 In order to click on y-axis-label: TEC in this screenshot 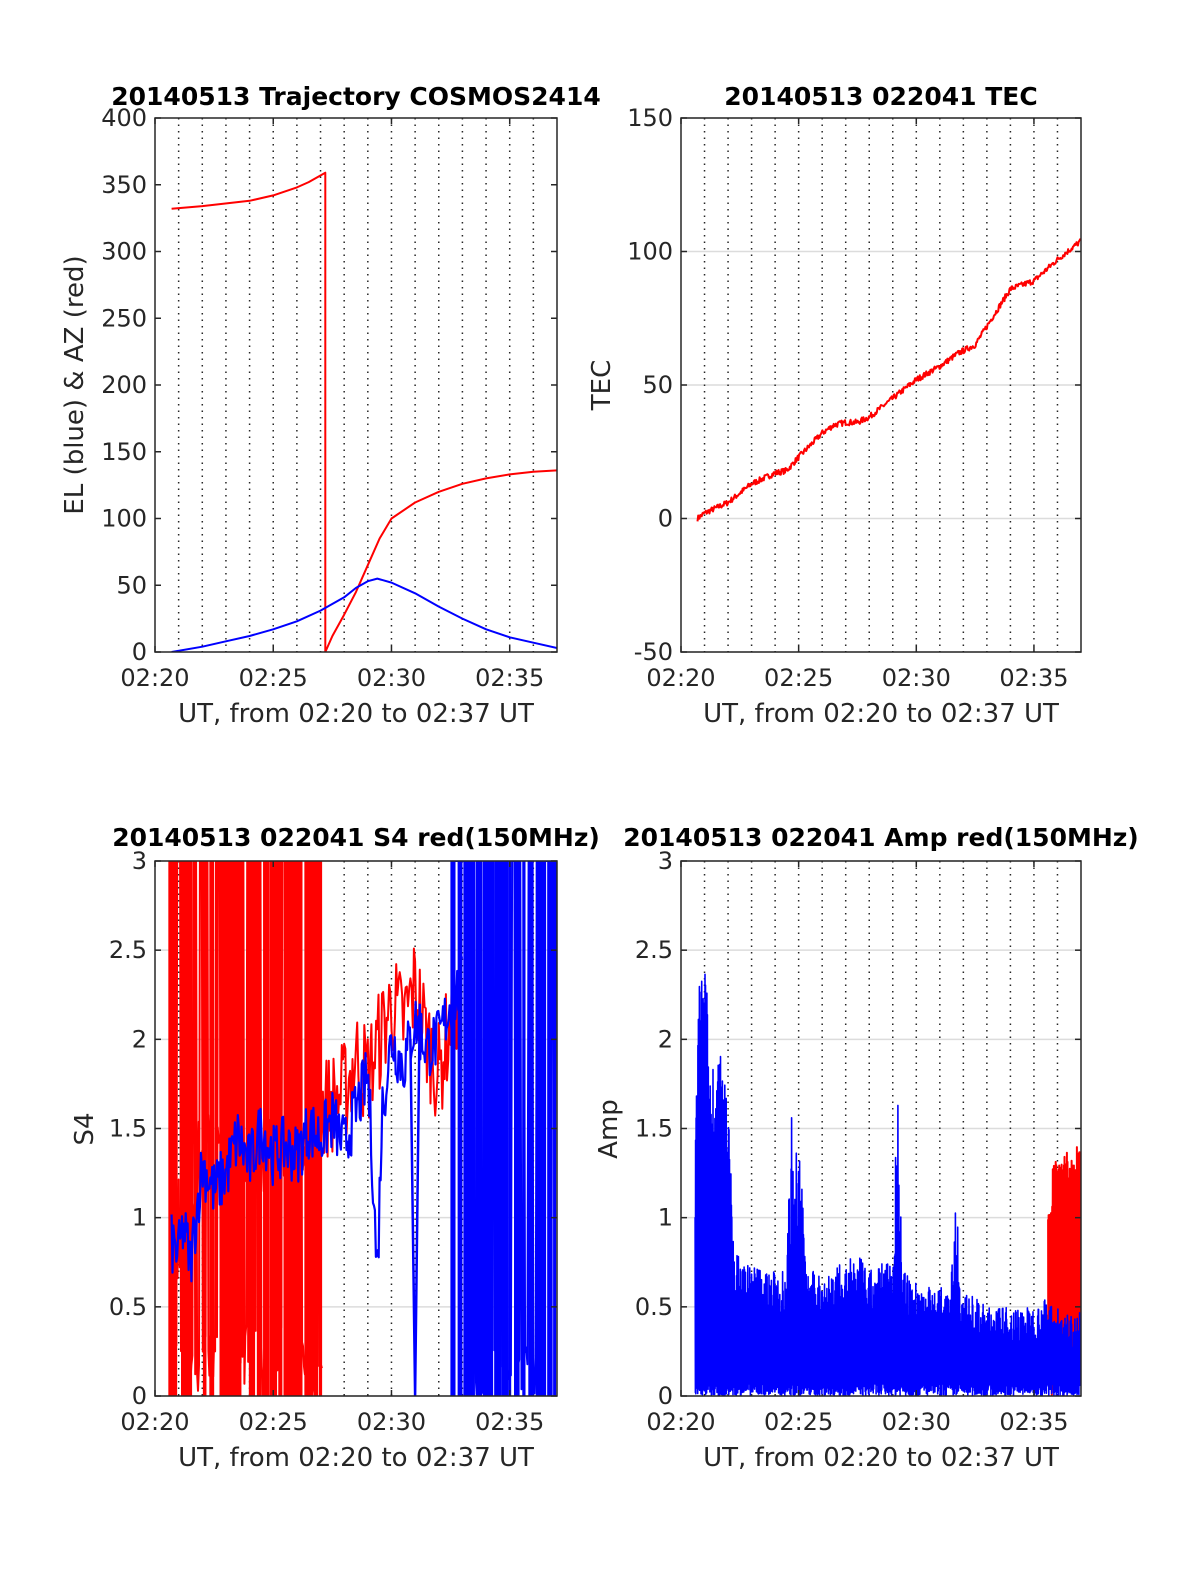, I will do `click(602, 385)`.